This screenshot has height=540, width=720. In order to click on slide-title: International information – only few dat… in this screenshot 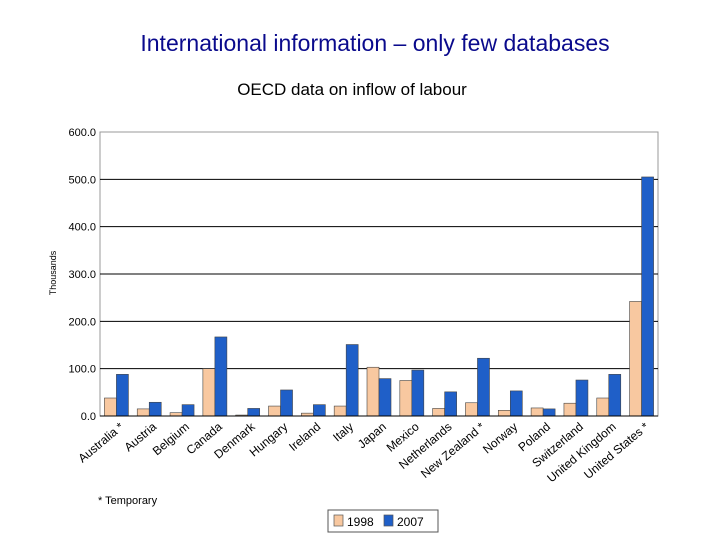, I will do `click(375, 43)`.